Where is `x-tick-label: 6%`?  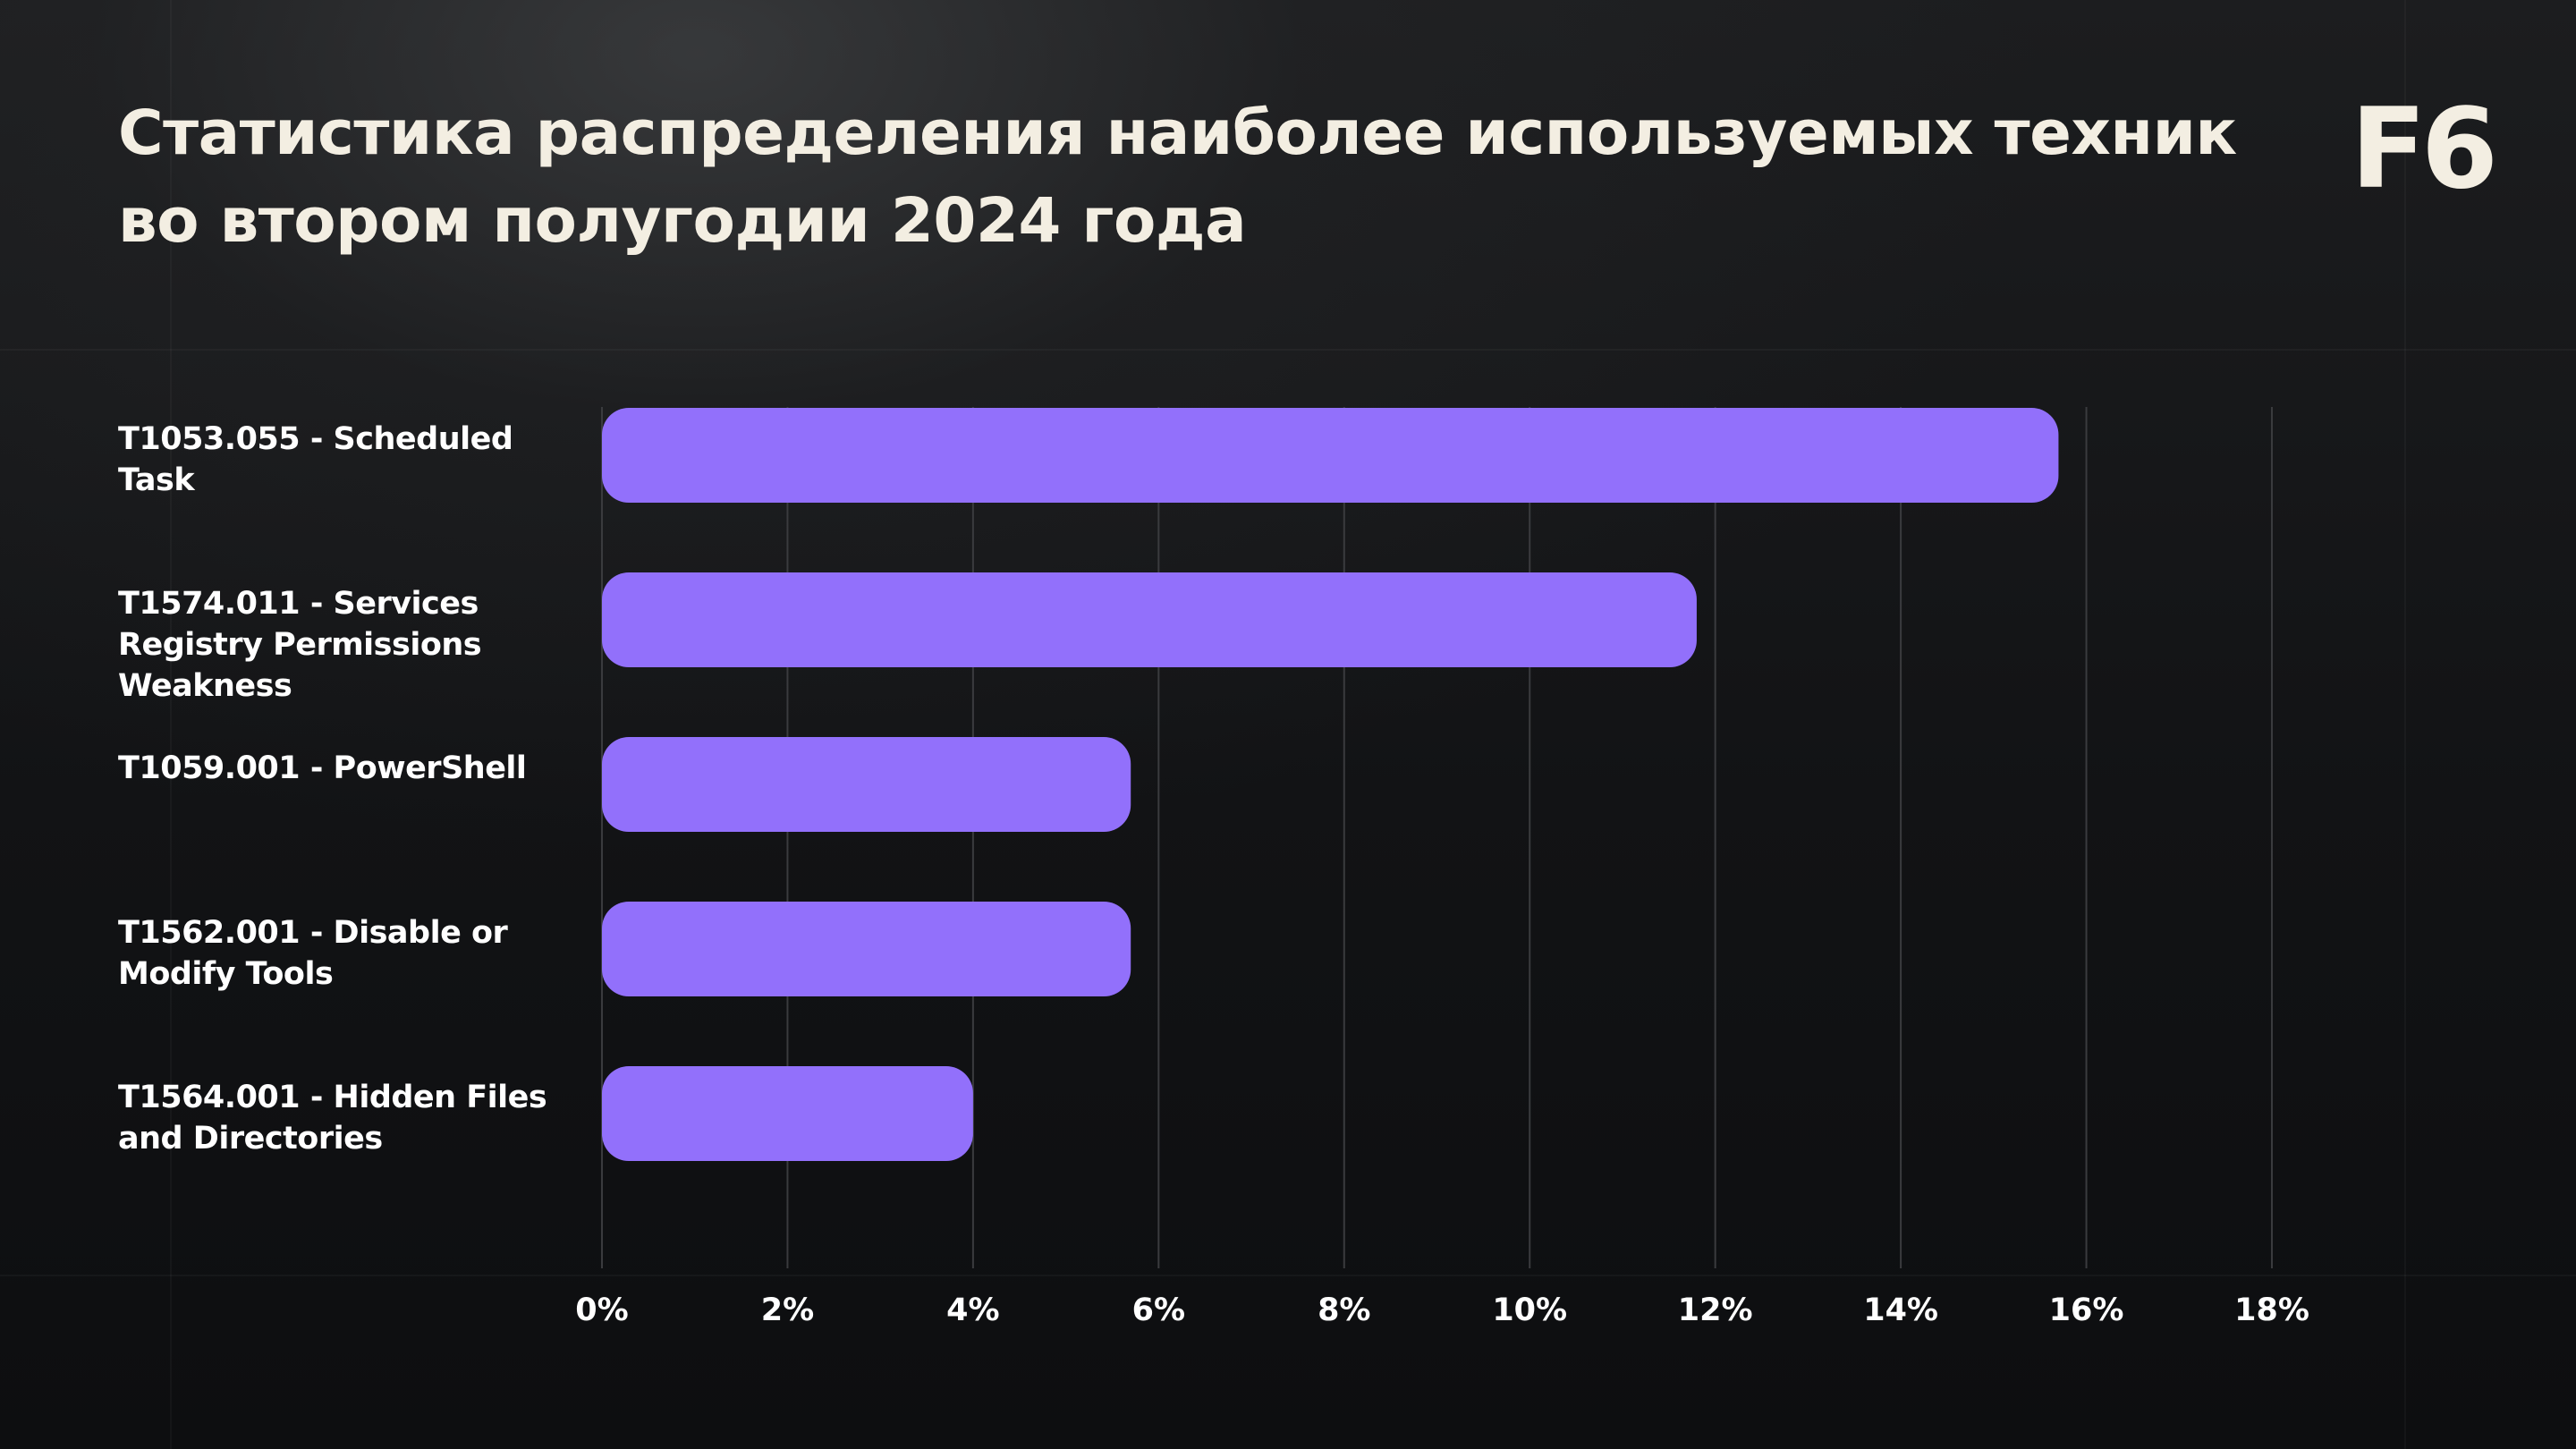
x-tick-label: 6% is located at coordinates (1158, 1310).